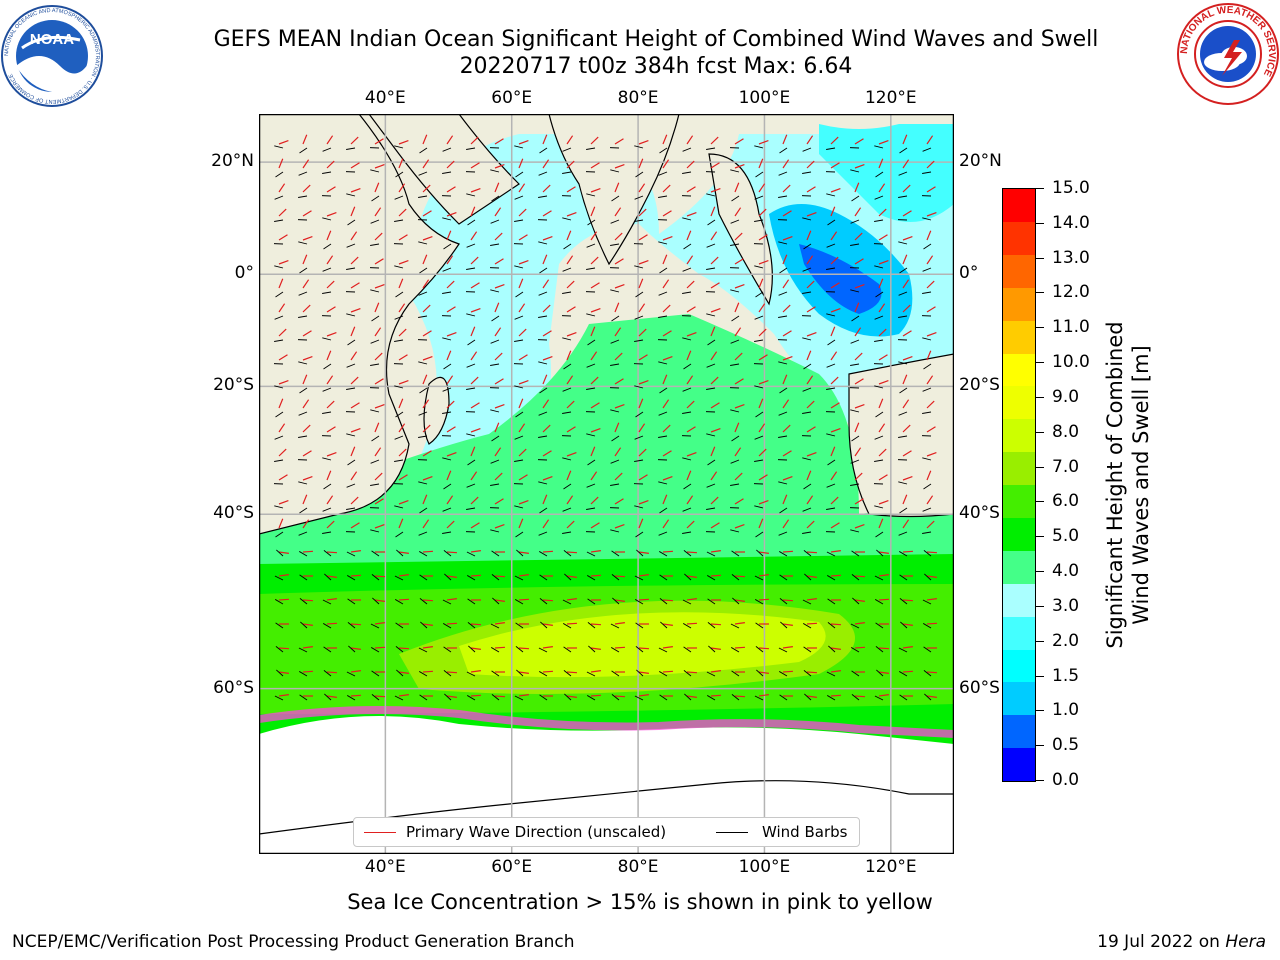  I want to click on wave-direction-swatch, so click(380, 832).